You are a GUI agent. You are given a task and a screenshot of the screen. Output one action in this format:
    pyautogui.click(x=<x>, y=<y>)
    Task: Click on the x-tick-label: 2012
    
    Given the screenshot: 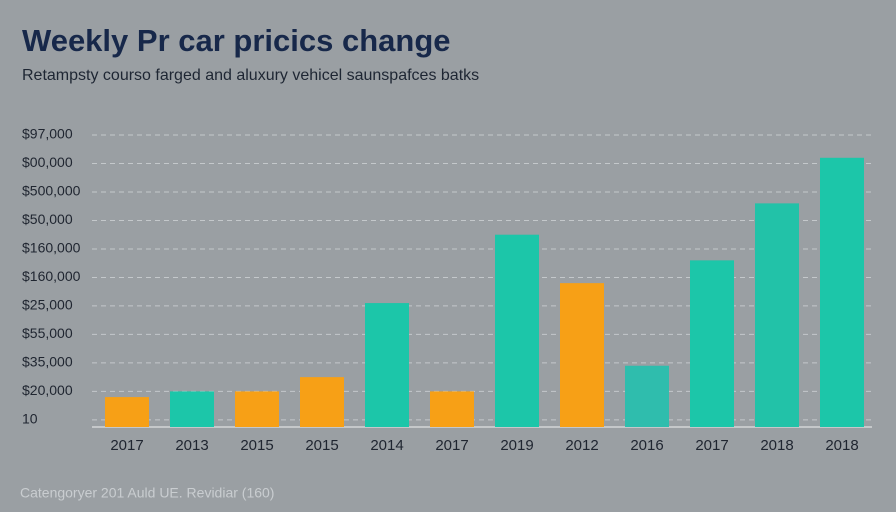 What is the action you would take?
    pyautogui.click(x=581, y=445)
    